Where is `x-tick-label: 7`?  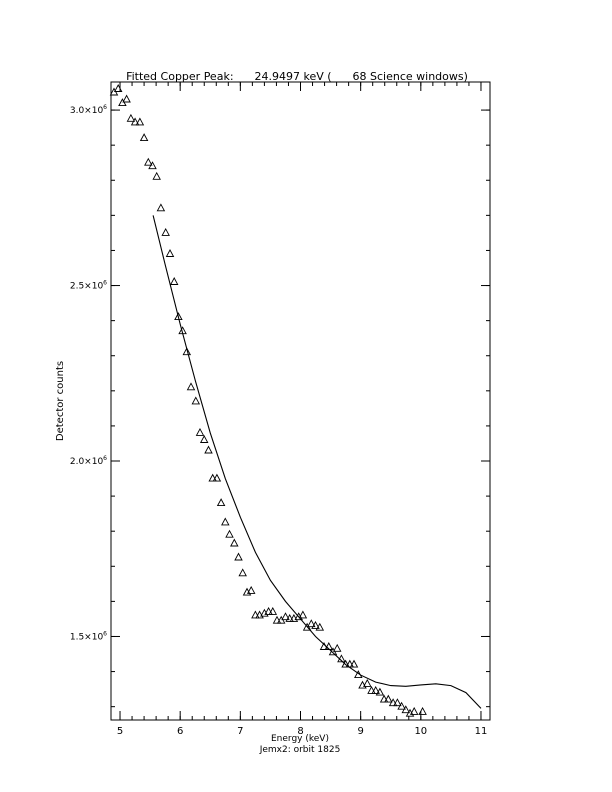 x-tick-label: 7 is located at coordinates (240, 731).